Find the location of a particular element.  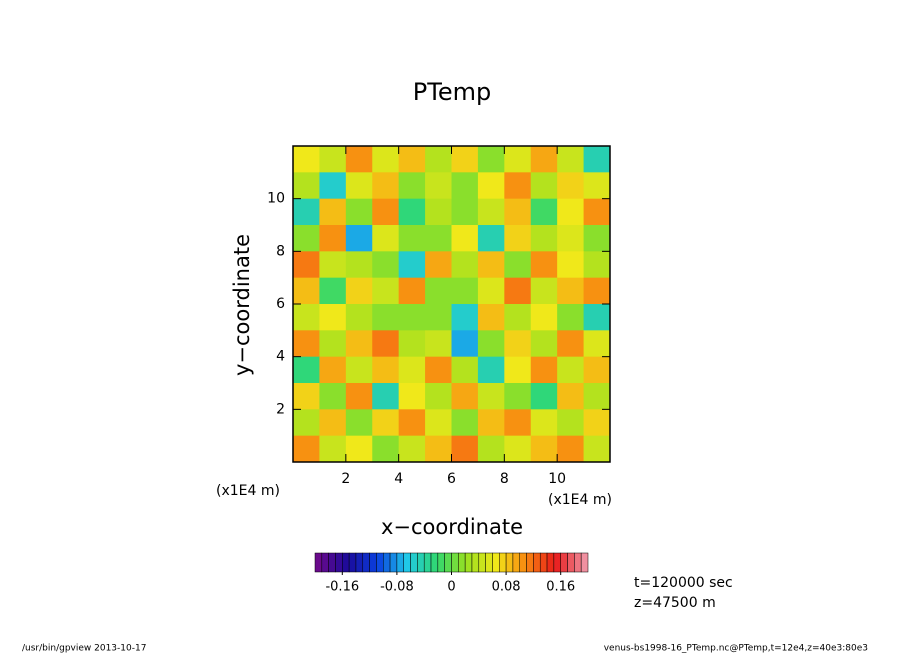

y-tick-label: 10 is located at coordinates (276, 199).